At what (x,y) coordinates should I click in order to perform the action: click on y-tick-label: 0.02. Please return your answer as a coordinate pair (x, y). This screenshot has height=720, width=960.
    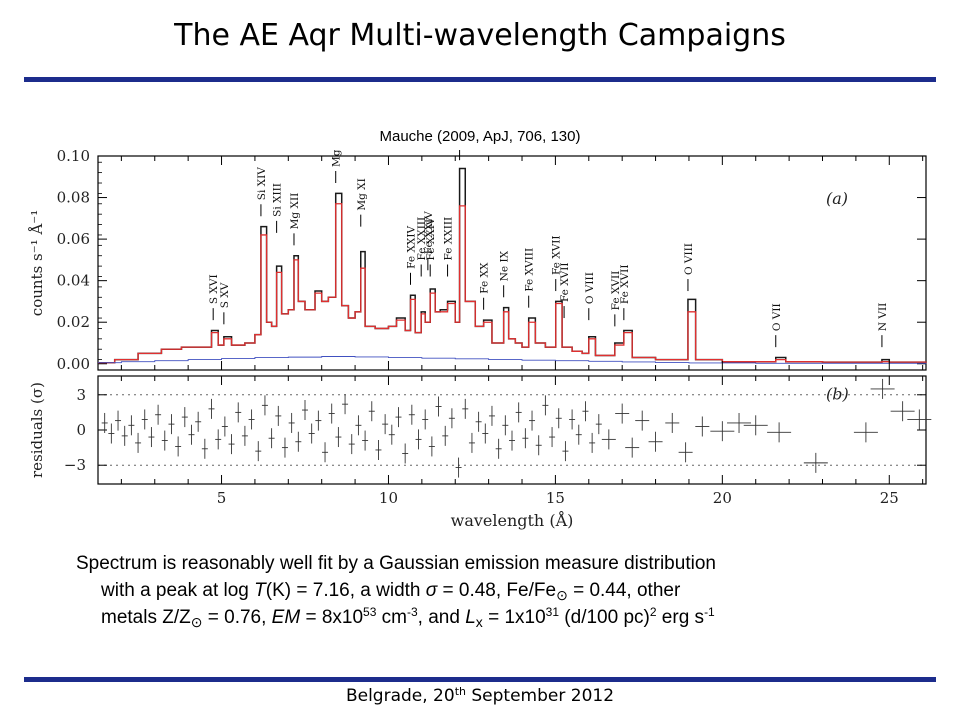
    Looking at the image, I should click on (73, 322).